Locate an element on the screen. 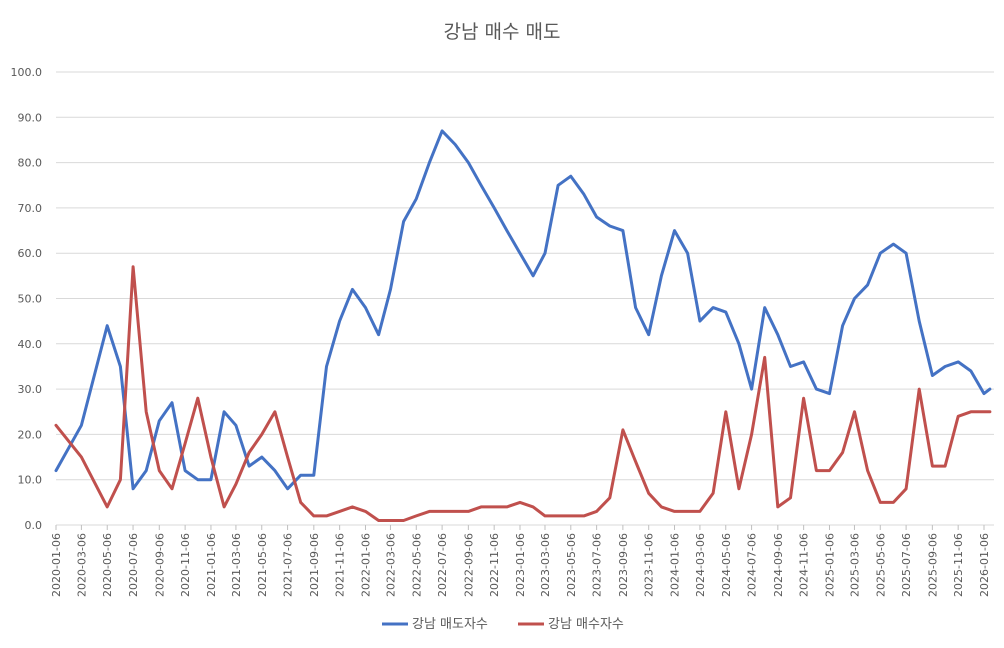  x-tick-label: 2020-01-06 is located at coordinates (56, 565).